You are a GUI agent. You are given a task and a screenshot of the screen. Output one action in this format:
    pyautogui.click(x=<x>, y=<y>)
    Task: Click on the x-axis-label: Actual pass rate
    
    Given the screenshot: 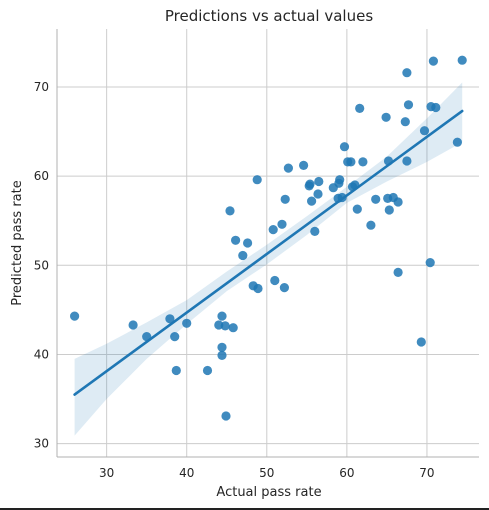 What is the action you would take?
    pyautogui.click(x=268, y=492)
    